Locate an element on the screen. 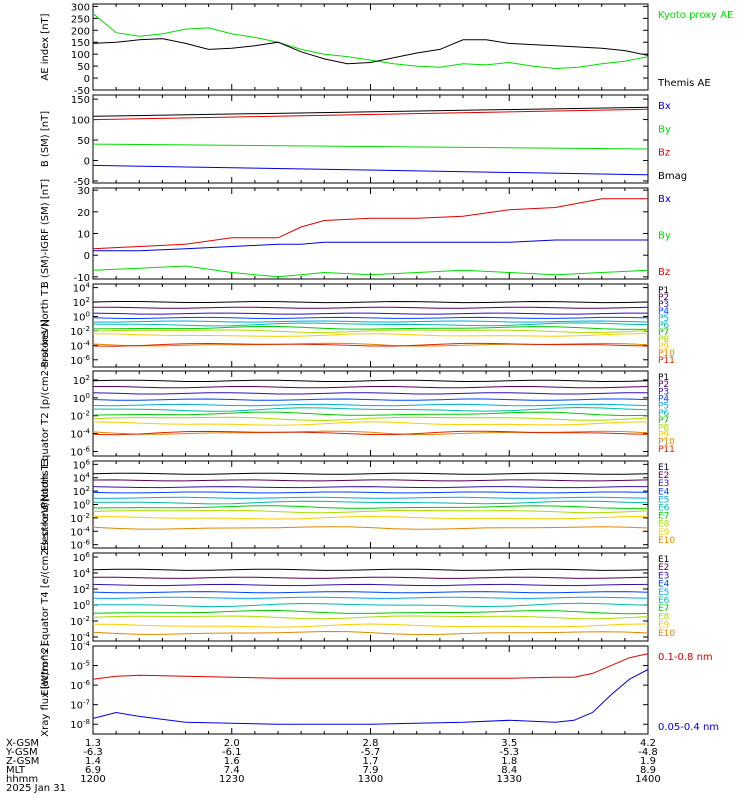  series-line-P2 is located at coordinates (371, 387).